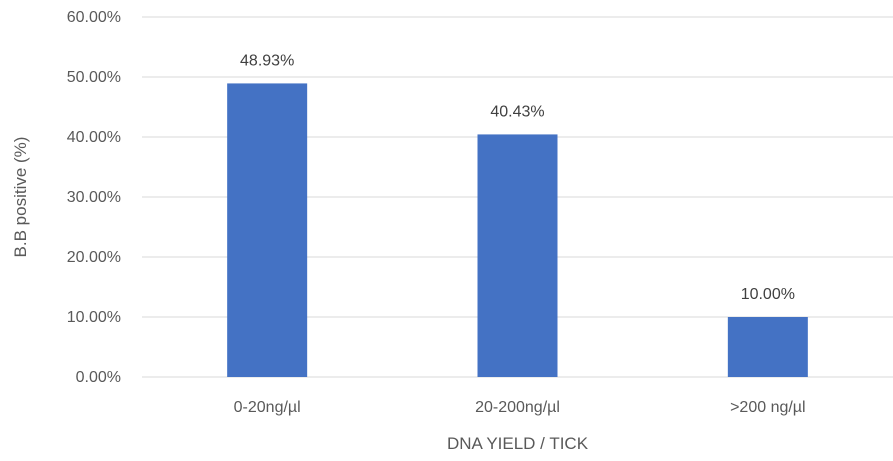 The image size is (893, 461). Describe the element at coordinates (94, 77) in the screenshot. I see `y-tick-label: 50.00%` at that location.